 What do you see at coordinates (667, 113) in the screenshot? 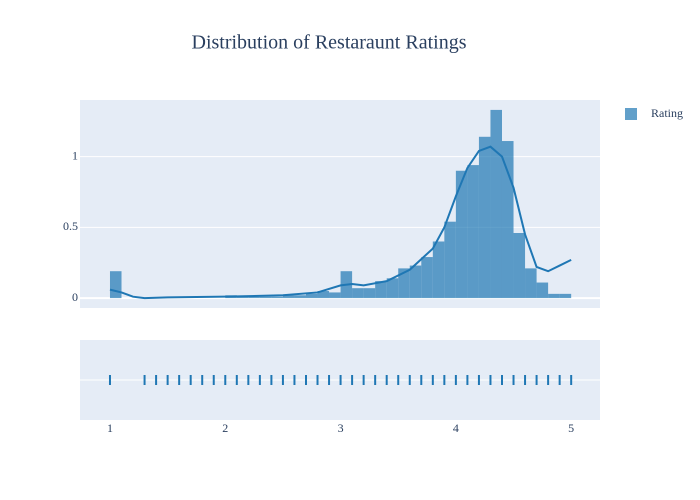
I see `legend-label: Rating` at bounding box center [667, 113].